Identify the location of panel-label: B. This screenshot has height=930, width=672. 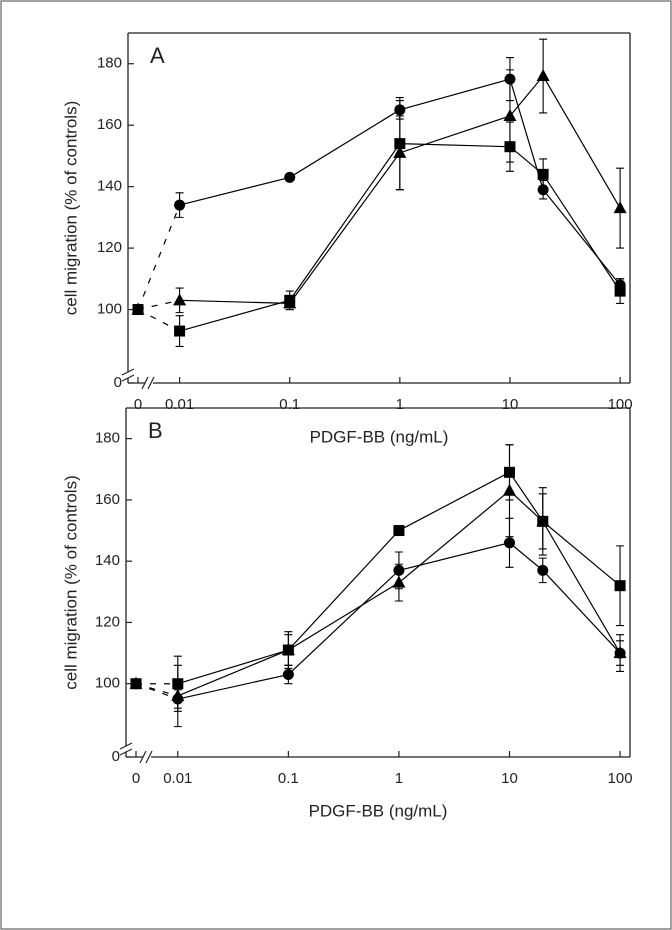
(155, 430).